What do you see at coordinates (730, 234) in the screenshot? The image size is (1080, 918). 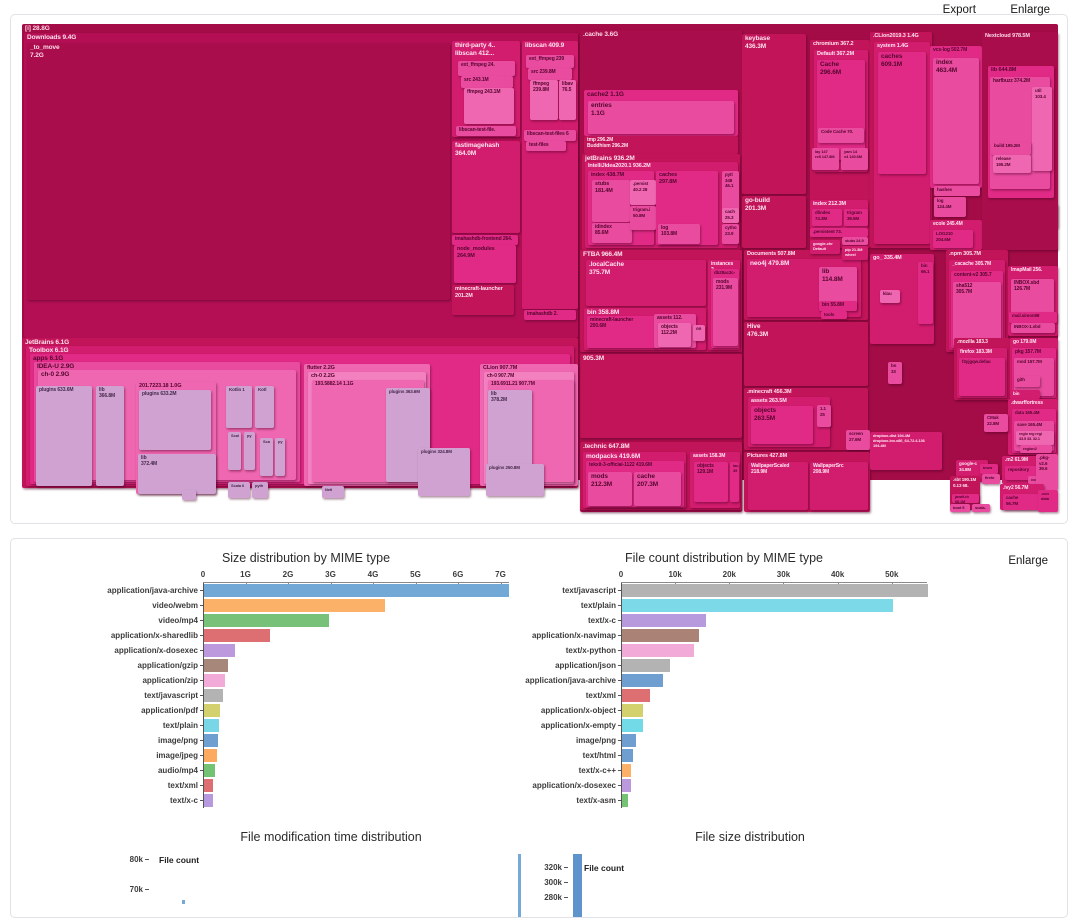 I see `treemap-node: cytho 23.9` at bounding box center [730, 234].